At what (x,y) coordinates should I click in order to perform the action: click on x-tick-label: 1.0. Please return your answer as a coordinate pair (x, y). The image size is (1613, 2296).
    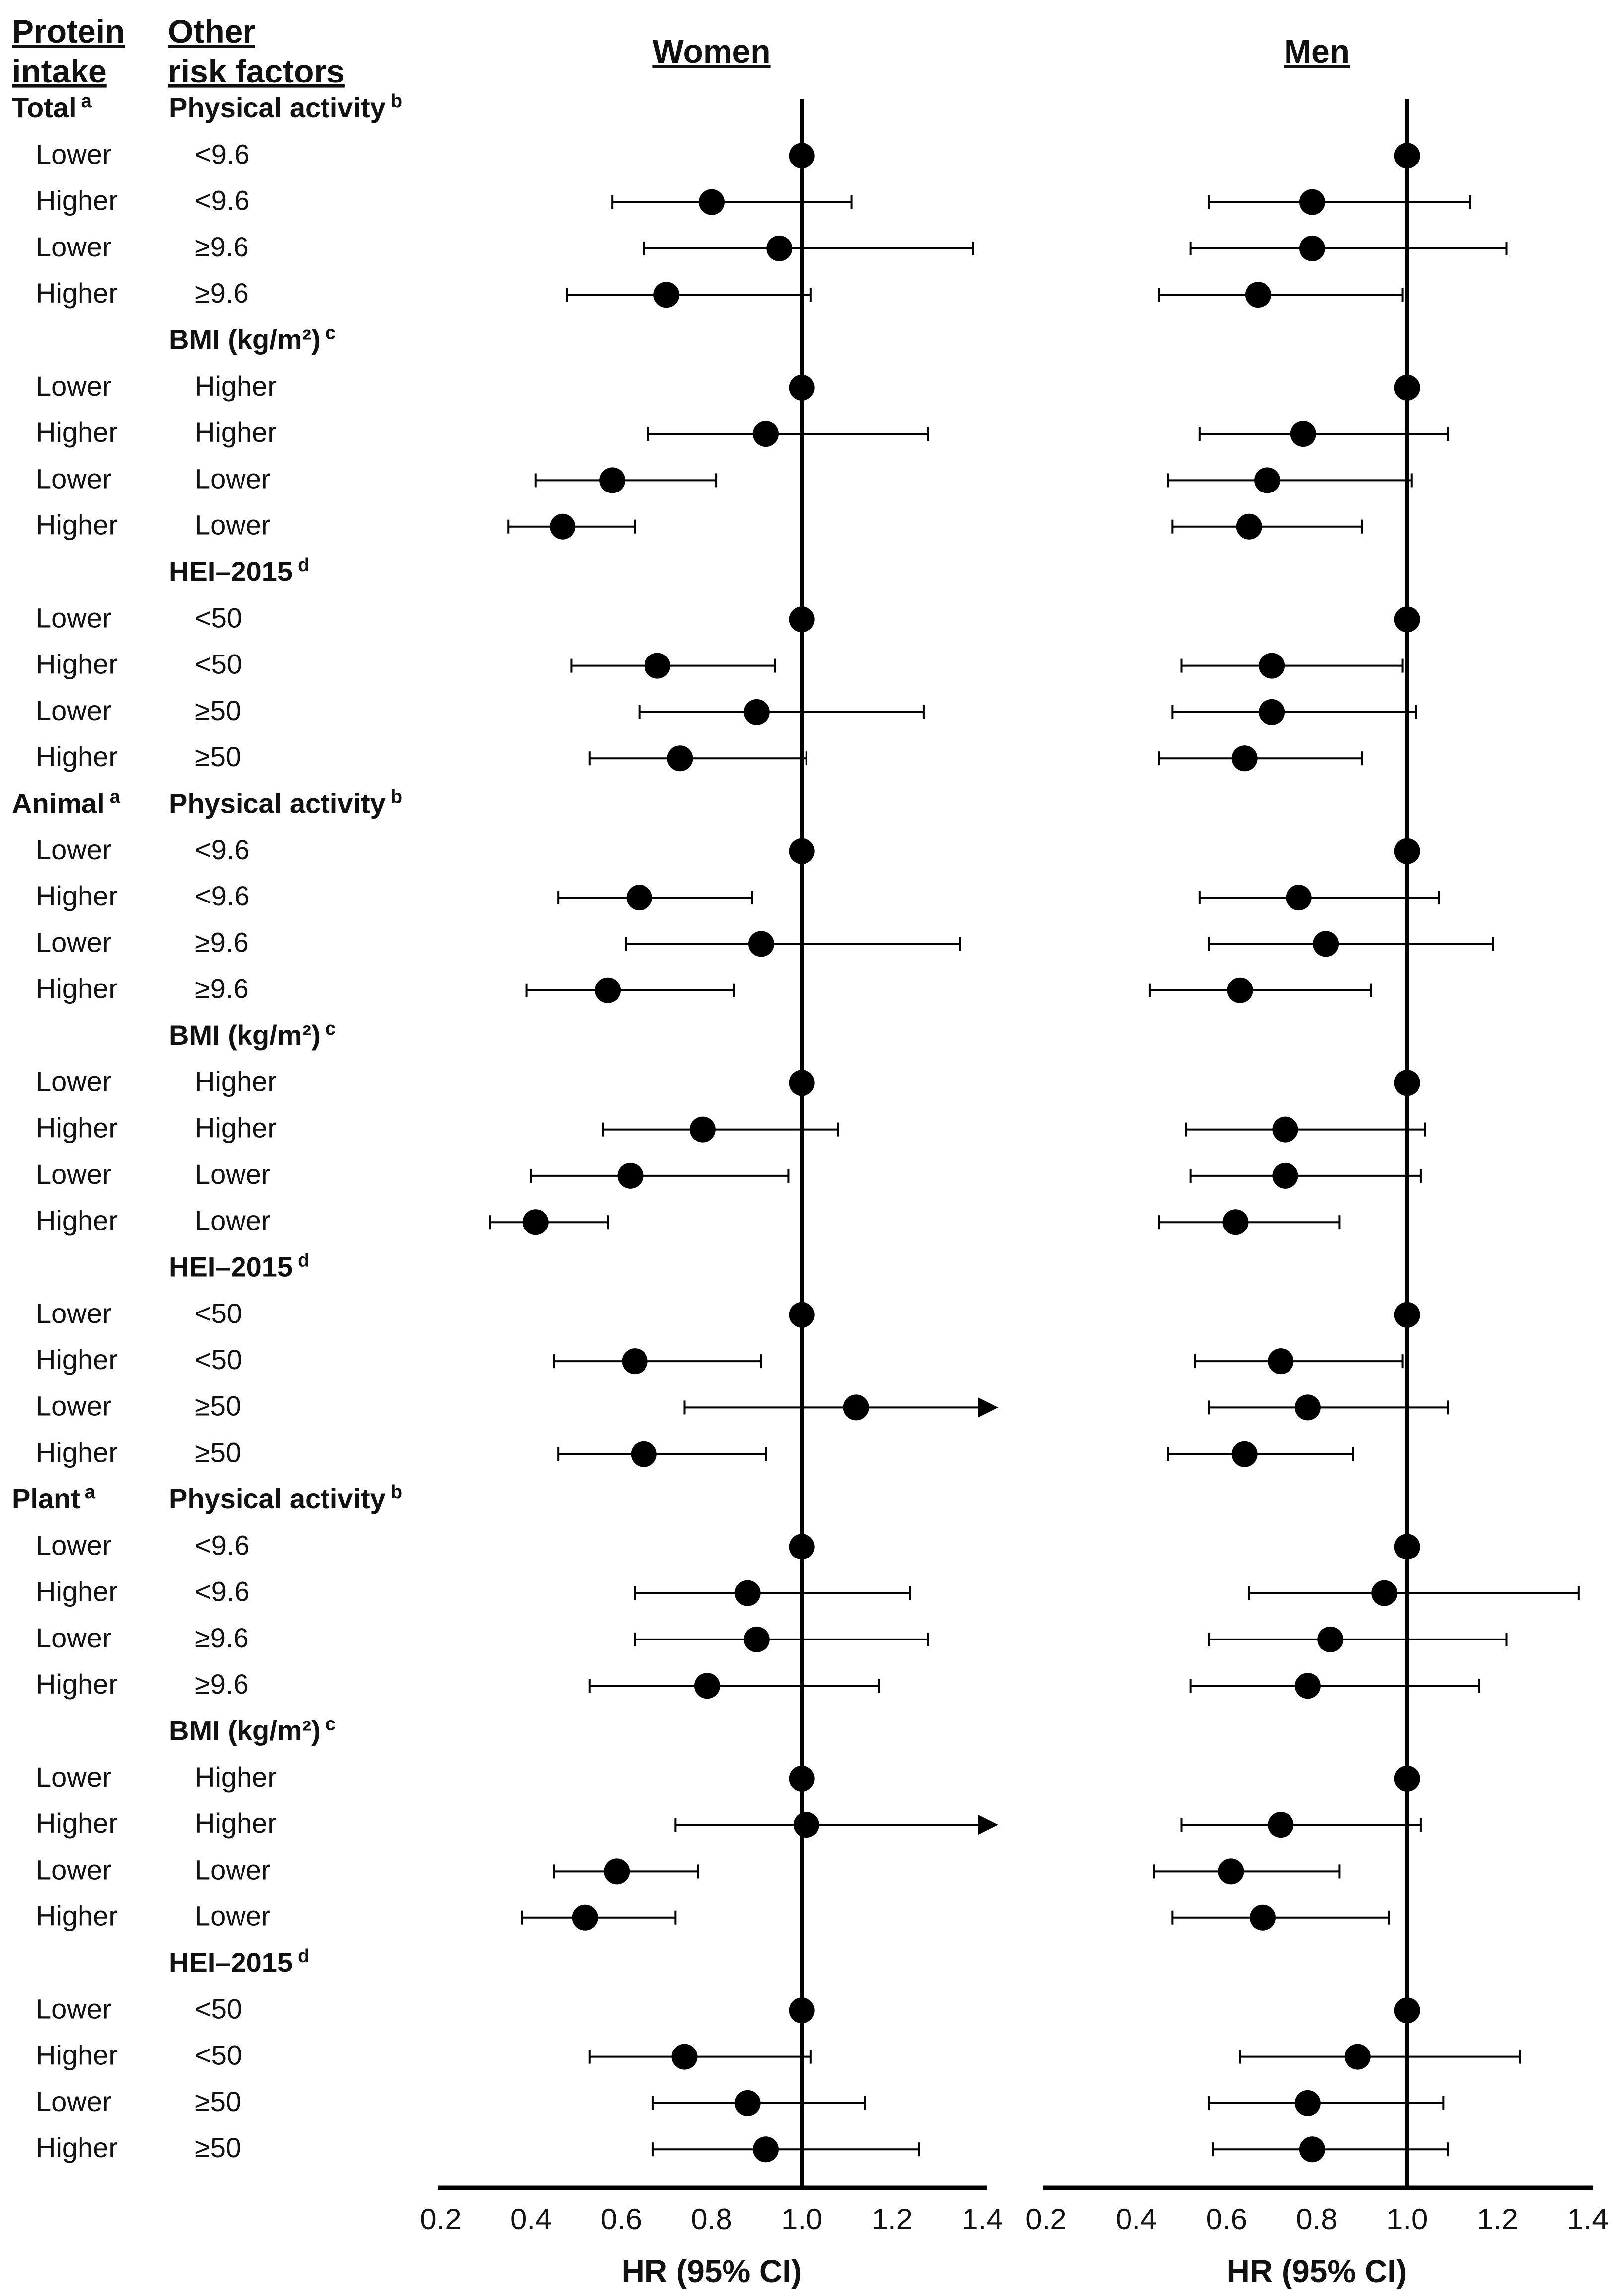
    Looking at the image, I should click on (1407, 2219).